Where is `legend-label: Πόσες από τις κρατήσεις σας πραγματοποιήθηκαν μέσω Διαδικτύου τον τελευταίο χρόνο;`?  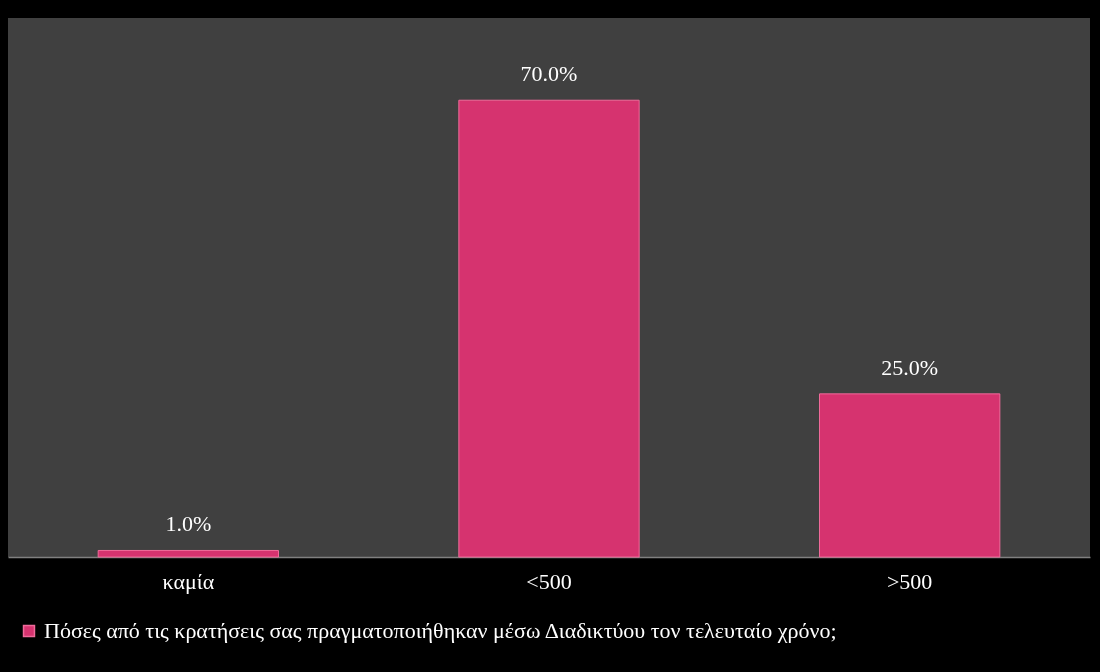 legend-label: Πόσες από τις κρατήσεις σας πραγματοποιήθηκαν μέσω Διαδικτύου τον τελευταίο χρόνο; is located at coordinates (440, 630).